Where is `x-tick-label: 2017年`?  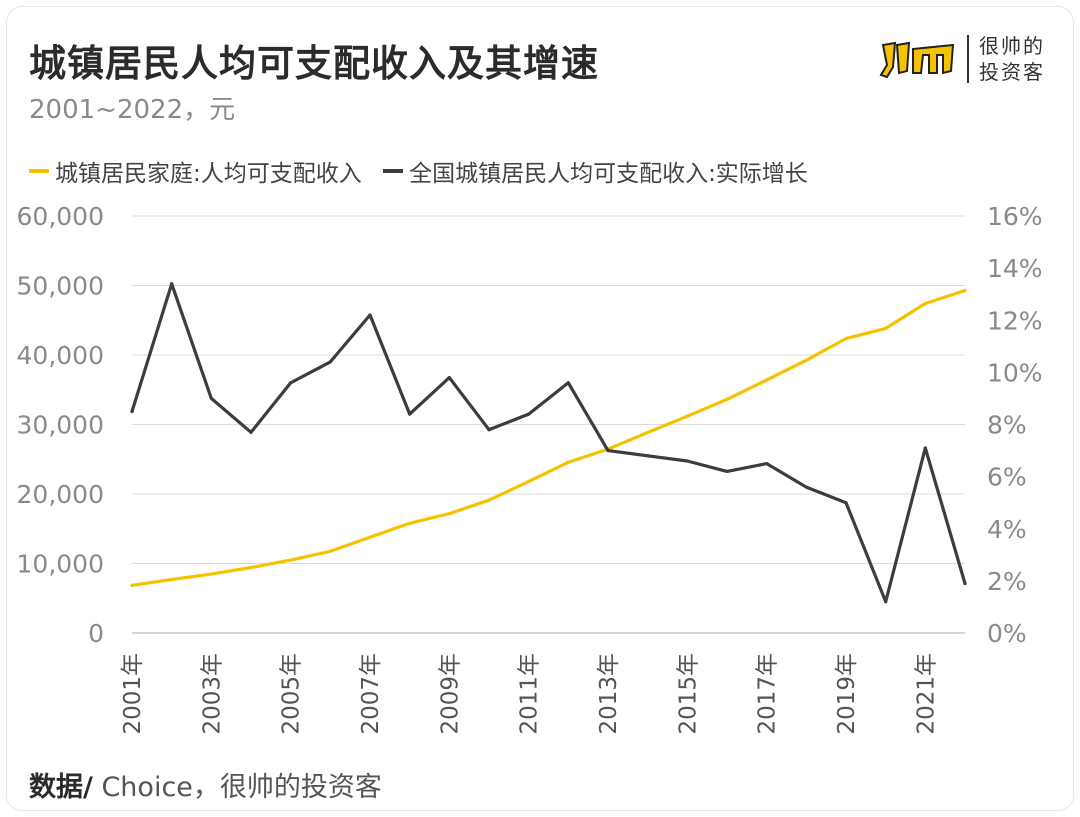 x-tick-label: 2017年 is located at coordinates (768, 694).